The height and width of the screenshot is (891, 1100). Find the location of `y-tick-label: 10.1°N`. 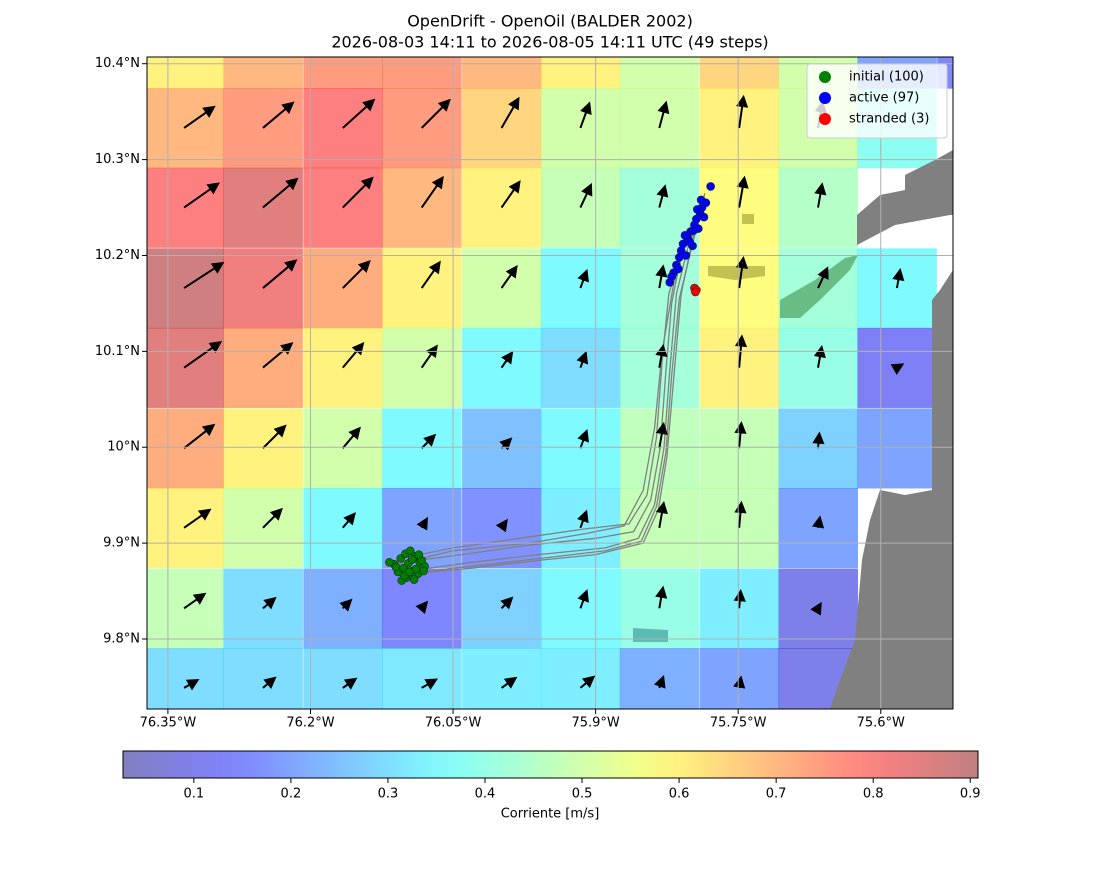

y-tick-label: 10.1°N is located at coordinates (117, 351).